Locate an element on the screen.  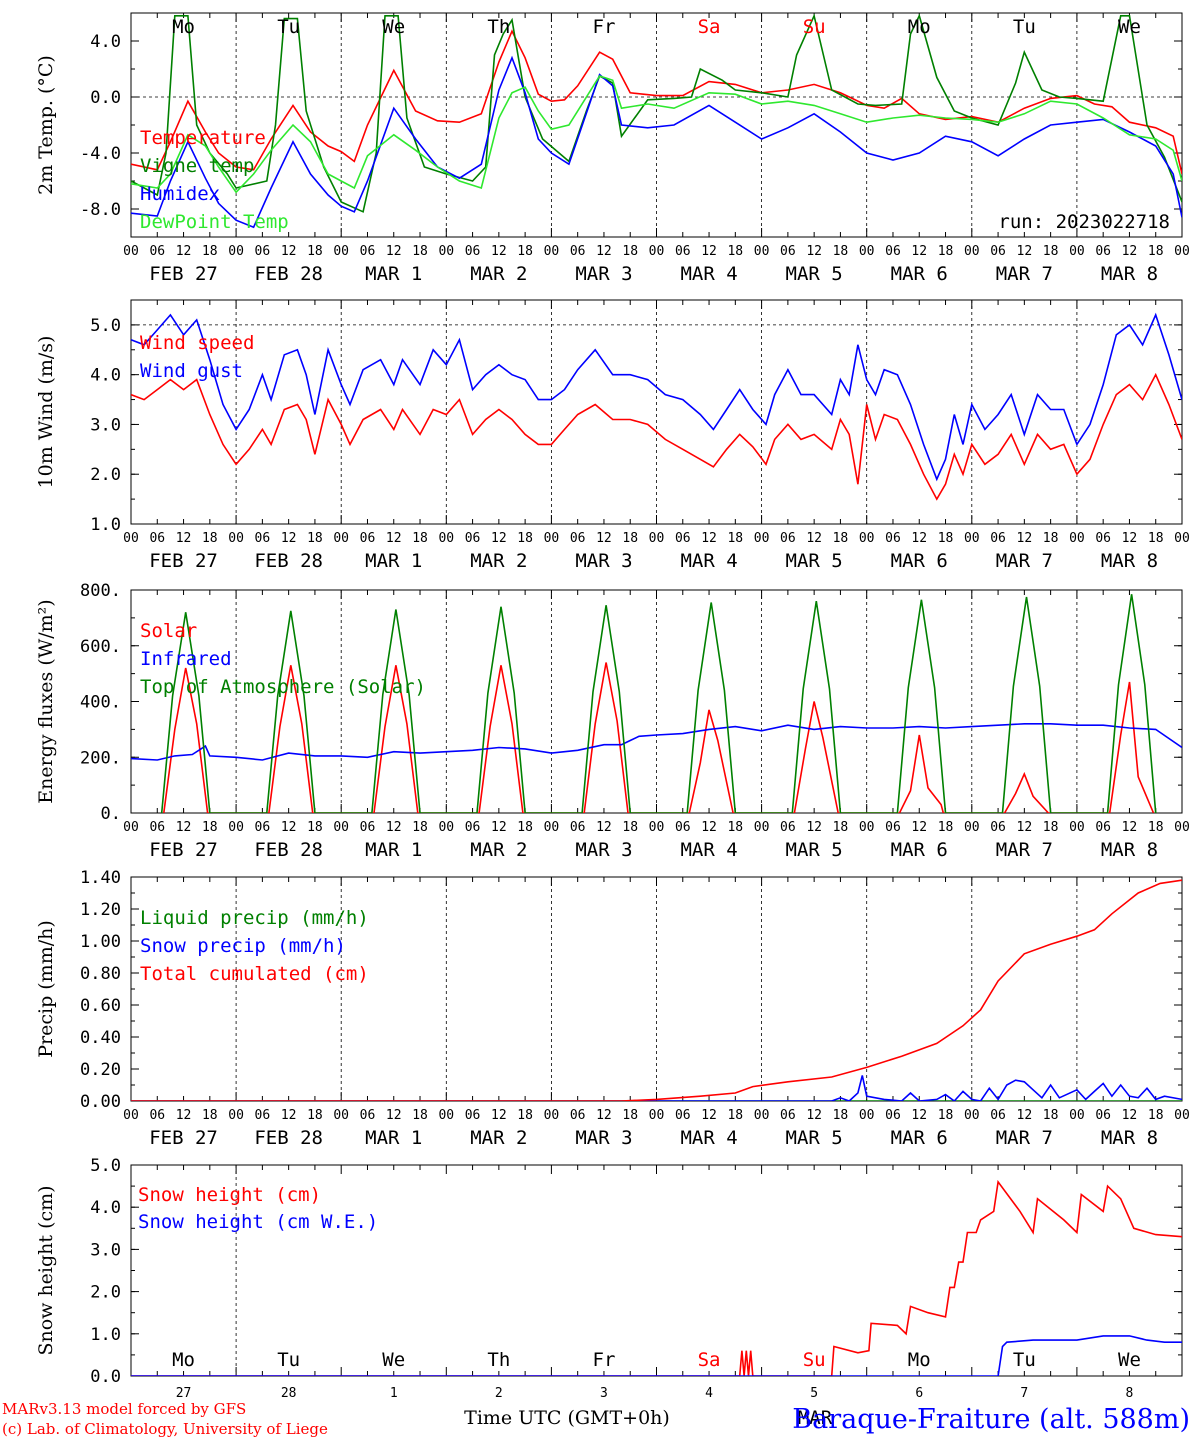
legend-entry: Snow precip (mm/h) is located at coordinates (243, 946).